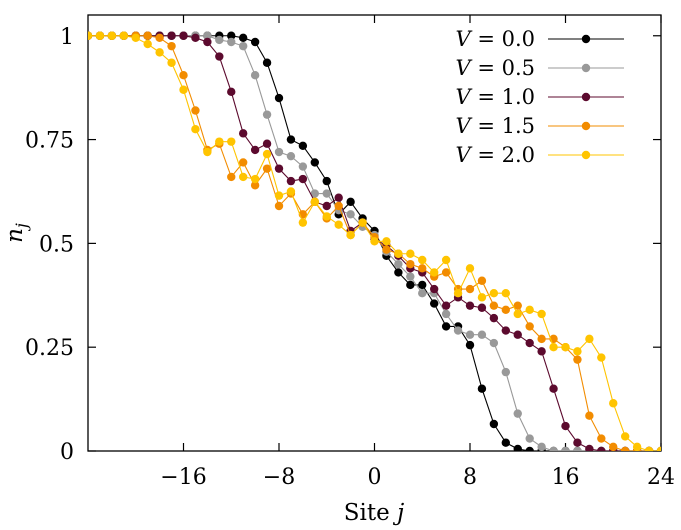 The height and width of the screenshot is (530, 681). What do you see at coordinates (183, 477) in the screenshot?
I see `x-tick-label: −16` at bounding box center [183, 477].